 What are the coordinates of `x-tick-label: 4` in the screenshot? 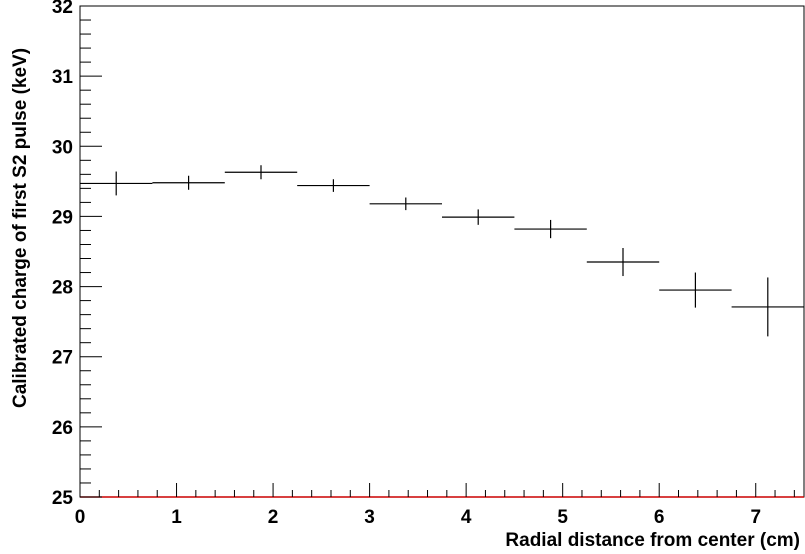 It's located at (466, 517).